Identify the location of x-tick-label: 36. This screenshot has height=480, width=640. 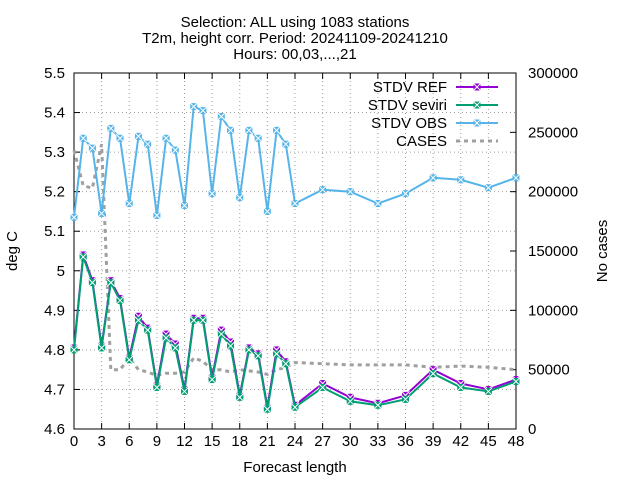
(405, 441).